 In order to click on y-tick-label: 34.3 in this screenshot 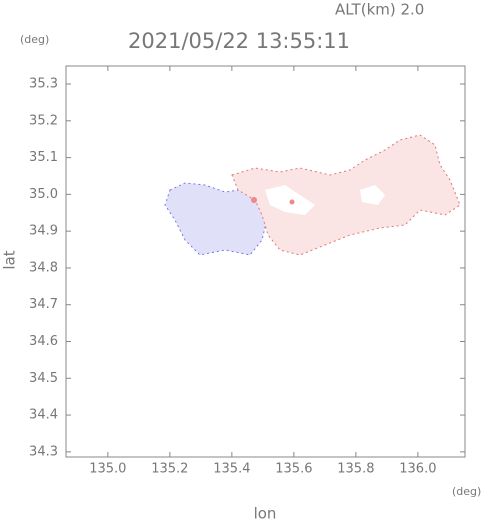, I will do `click(43, 451)`.